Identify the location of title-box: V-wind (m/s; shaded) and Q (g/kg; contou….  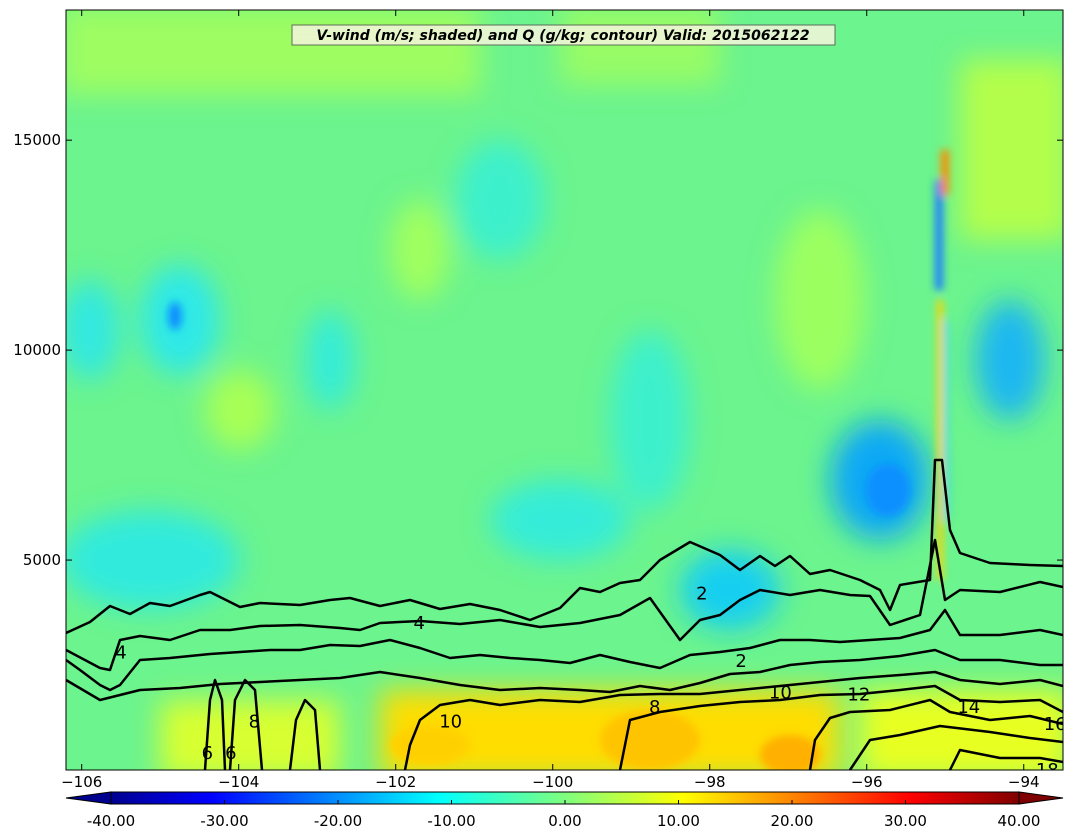
(563, 35).